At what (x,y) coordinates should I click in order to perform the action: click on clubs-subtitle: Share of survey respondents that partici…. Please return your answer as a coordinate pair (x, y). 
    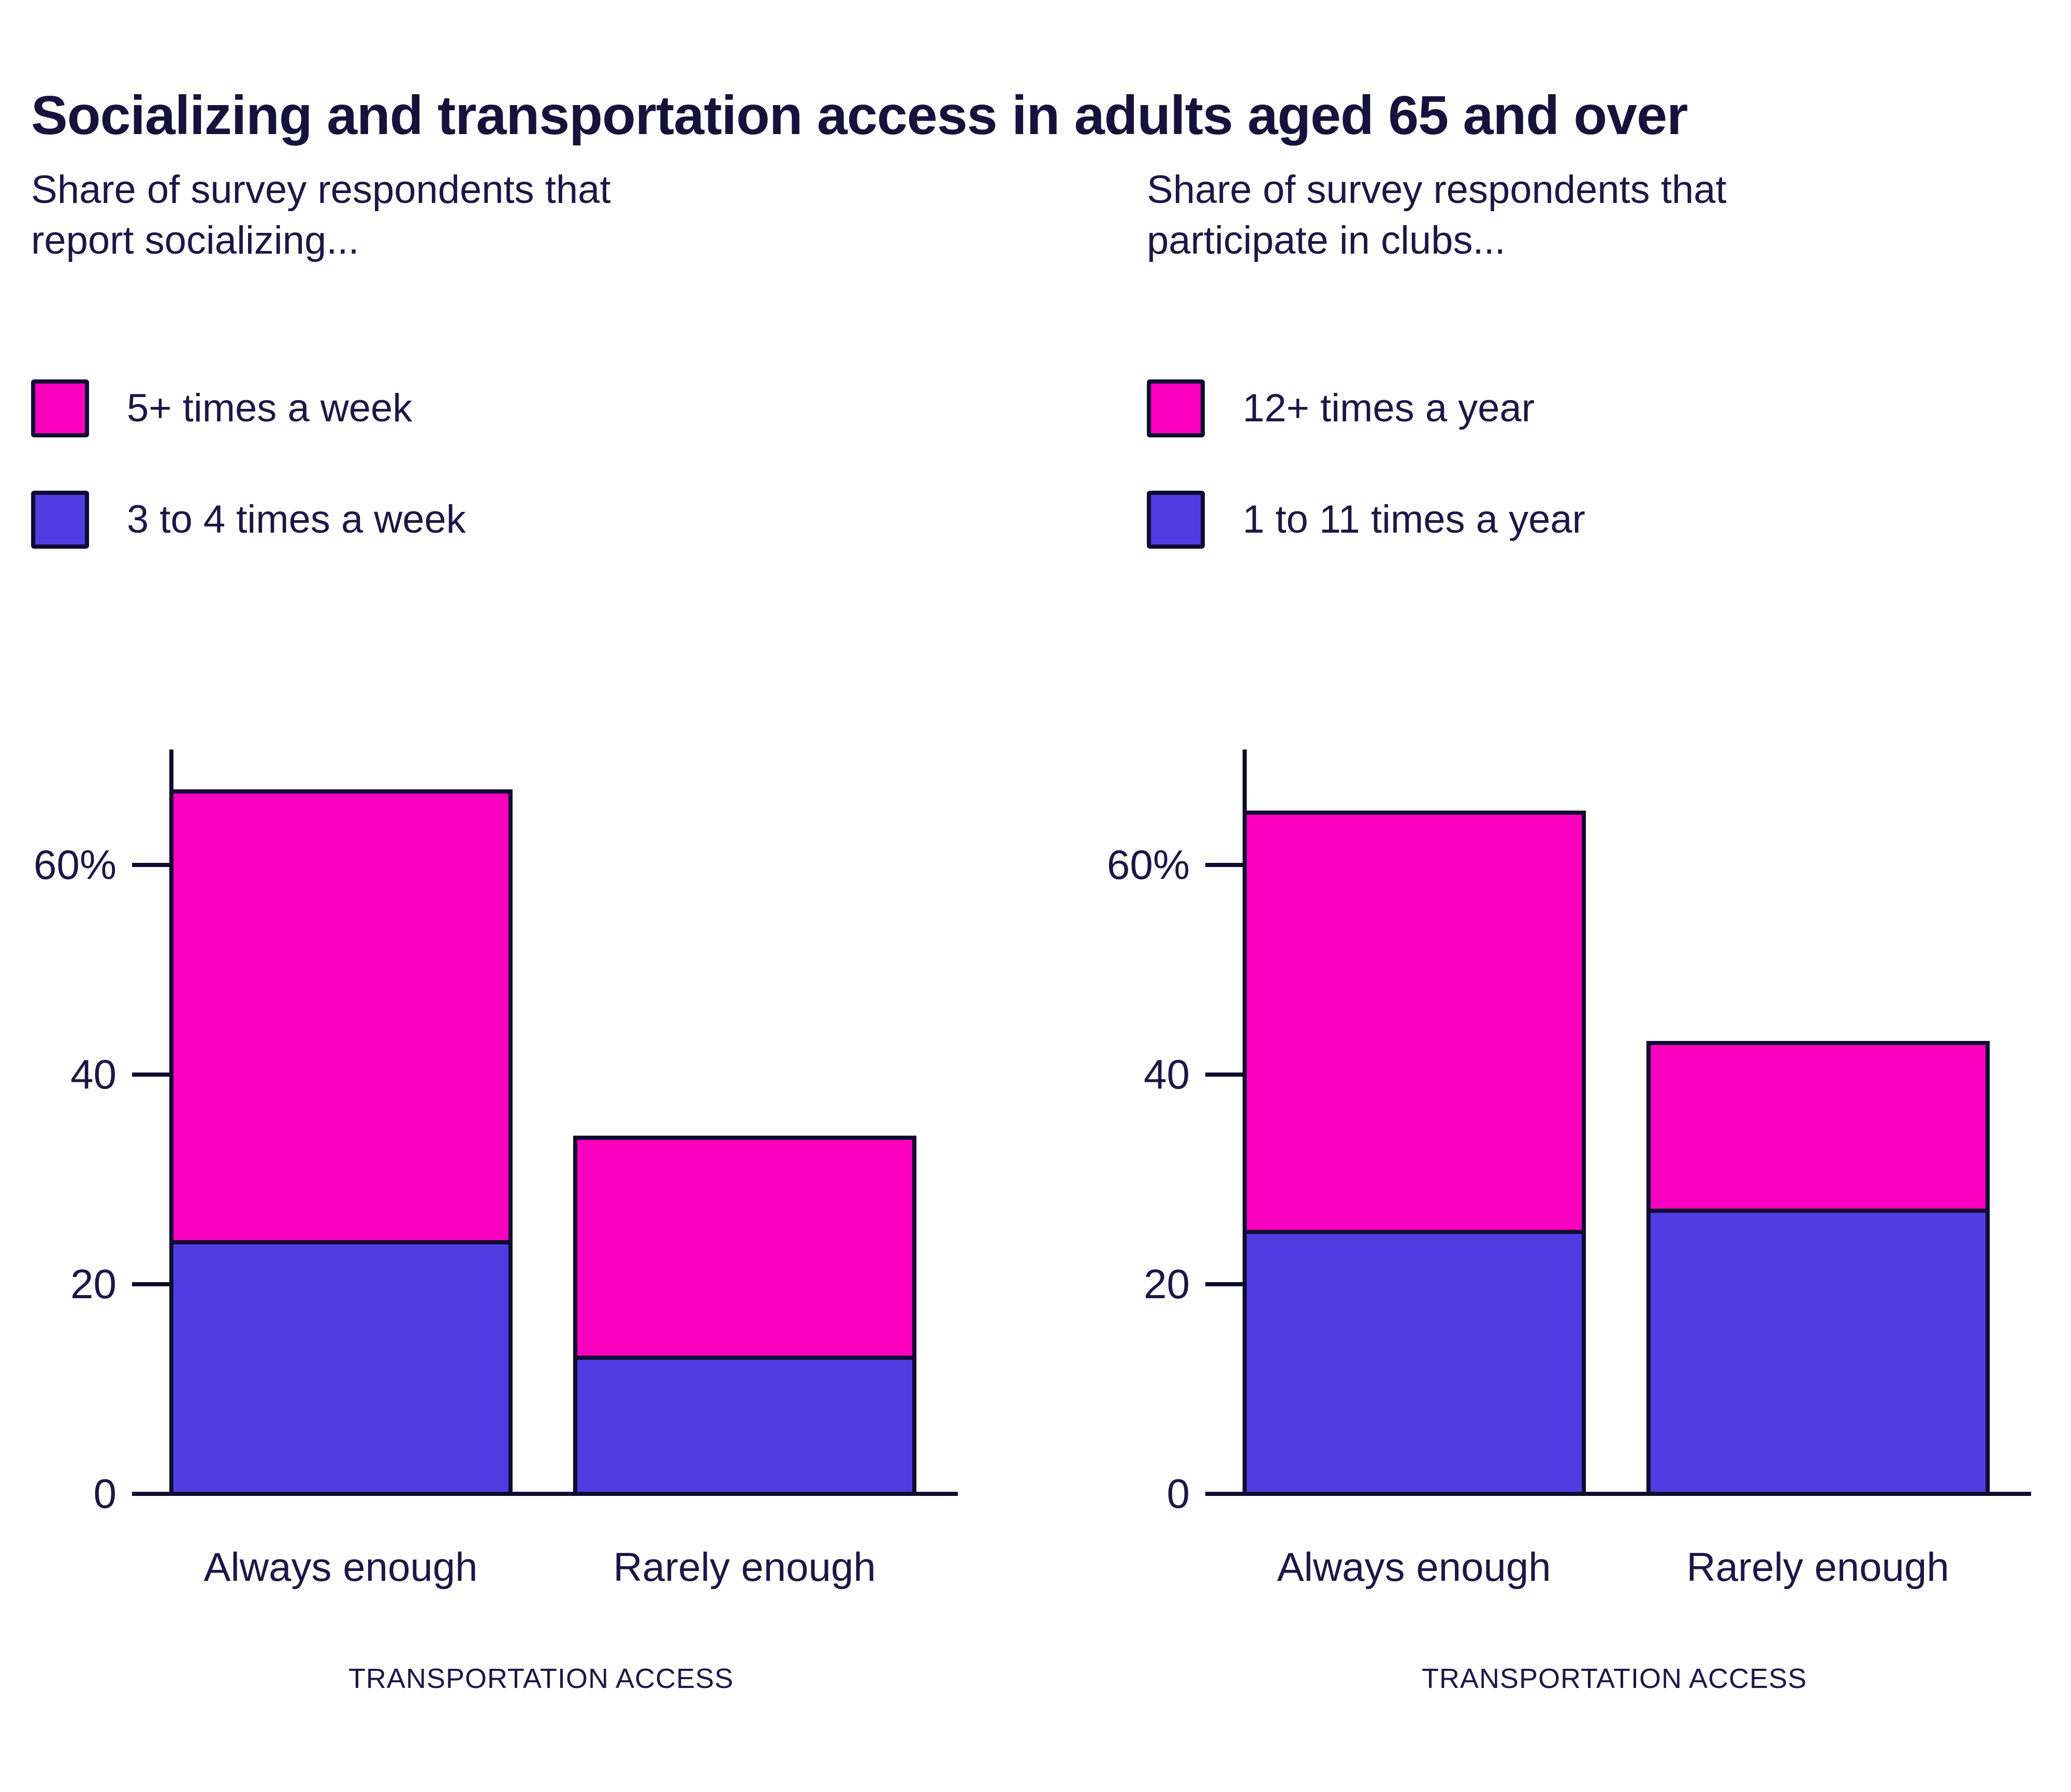
    Looking at the image, I should click on (1437, 215).